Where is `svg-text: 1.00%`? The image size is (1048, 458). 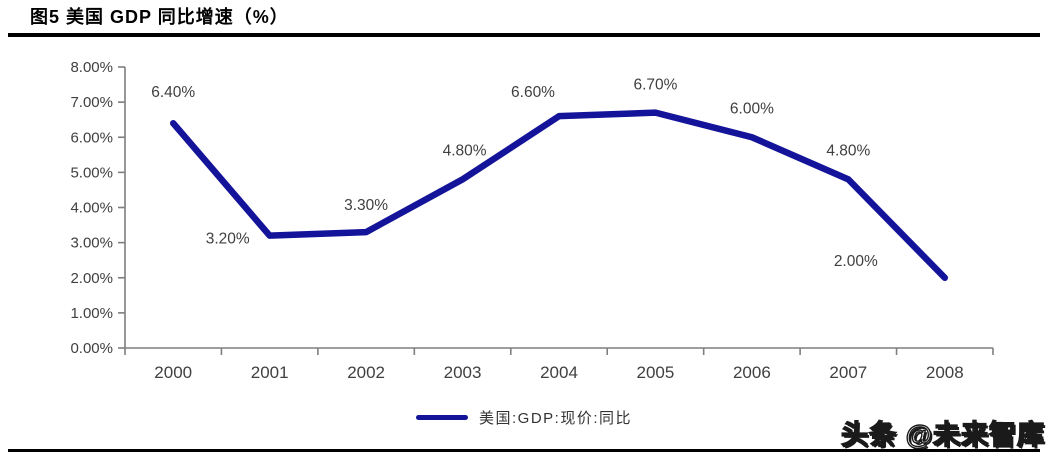 svg-text: 1.00% is located at coordinates (91, 313).